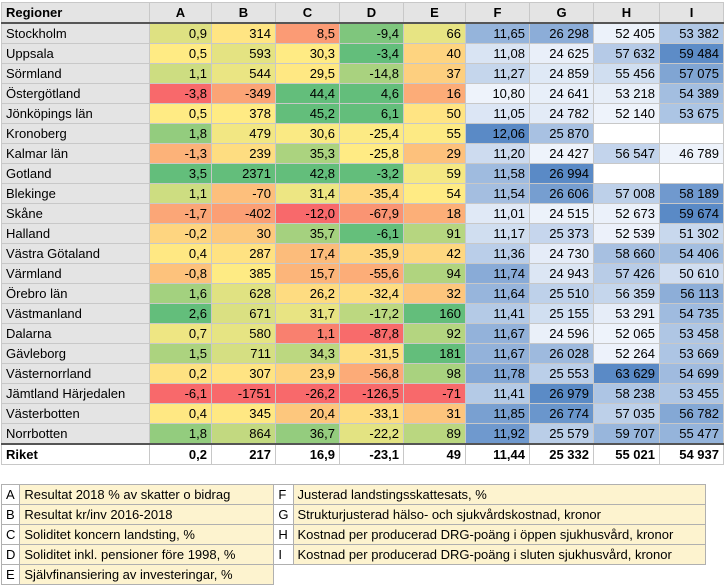  Describe the element at coordinates (307, 313) in the screenshot. I see `cell-c: 31,7` at that location.